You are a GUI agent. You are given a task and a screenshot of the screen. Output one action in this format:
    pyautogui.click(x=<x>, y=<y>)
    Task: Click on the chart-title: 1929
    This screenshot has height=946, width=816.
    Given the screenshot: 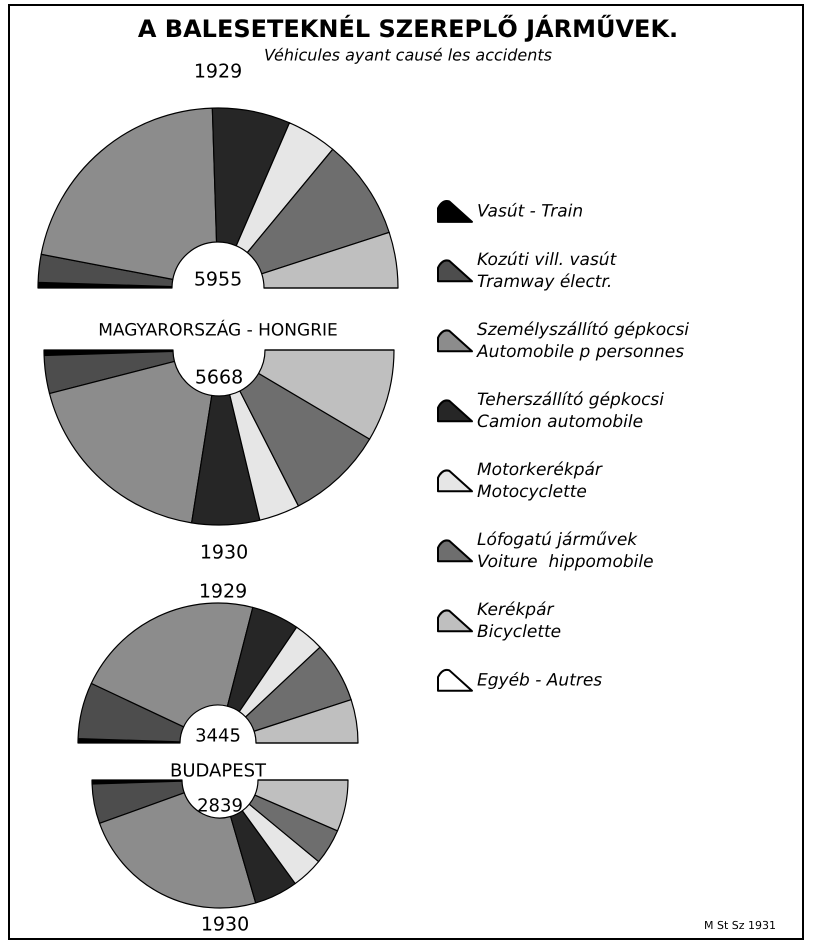 What is the action you would take?
    pyautogui.click(x=223, y=591)
    